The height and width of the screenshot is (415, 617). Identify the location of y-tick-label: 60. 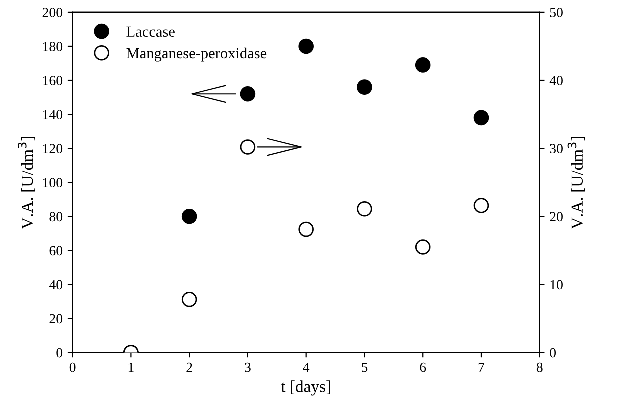
(56, 251).